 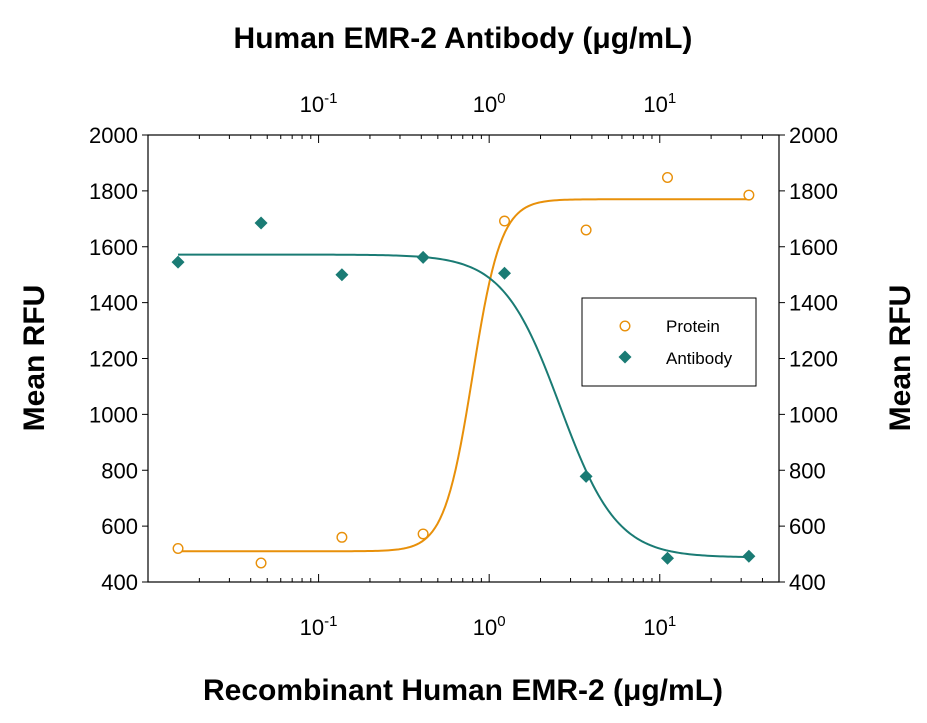 I want to click on y-tick-label-left: 800, so click(x=119, y=470).